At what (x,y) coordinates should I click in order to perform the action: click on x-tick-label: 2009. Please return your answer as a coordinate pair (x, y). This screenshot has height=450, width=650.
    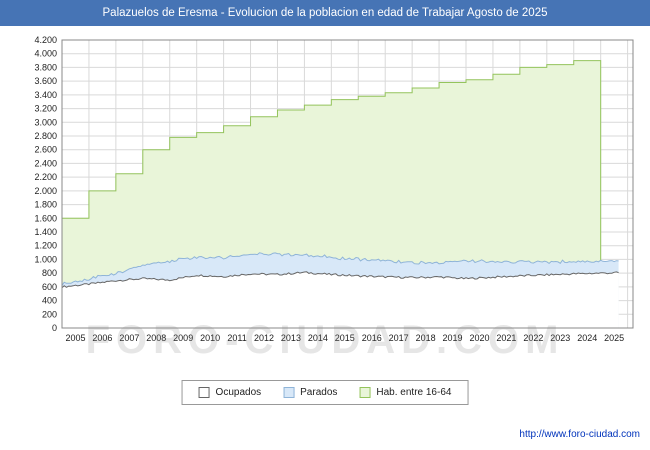
    Looking at the image, I should click on (183, 338).